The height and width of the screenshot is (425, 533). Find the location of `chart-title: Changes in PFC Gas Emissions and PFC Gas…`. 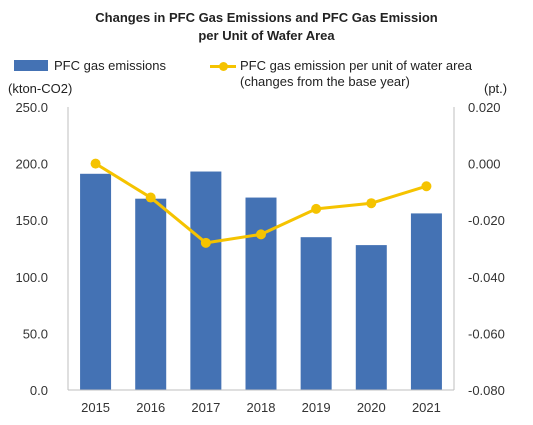

chart-title: Changes in PFC Gas Emissions and PFC Gas… is located at coordinates (266, 17).